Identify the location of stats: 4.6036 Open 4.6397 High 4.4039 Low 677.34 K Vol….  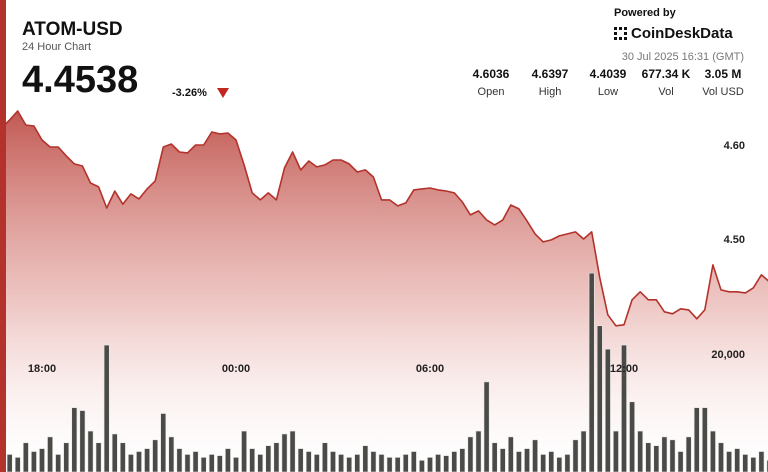
(608, 82).